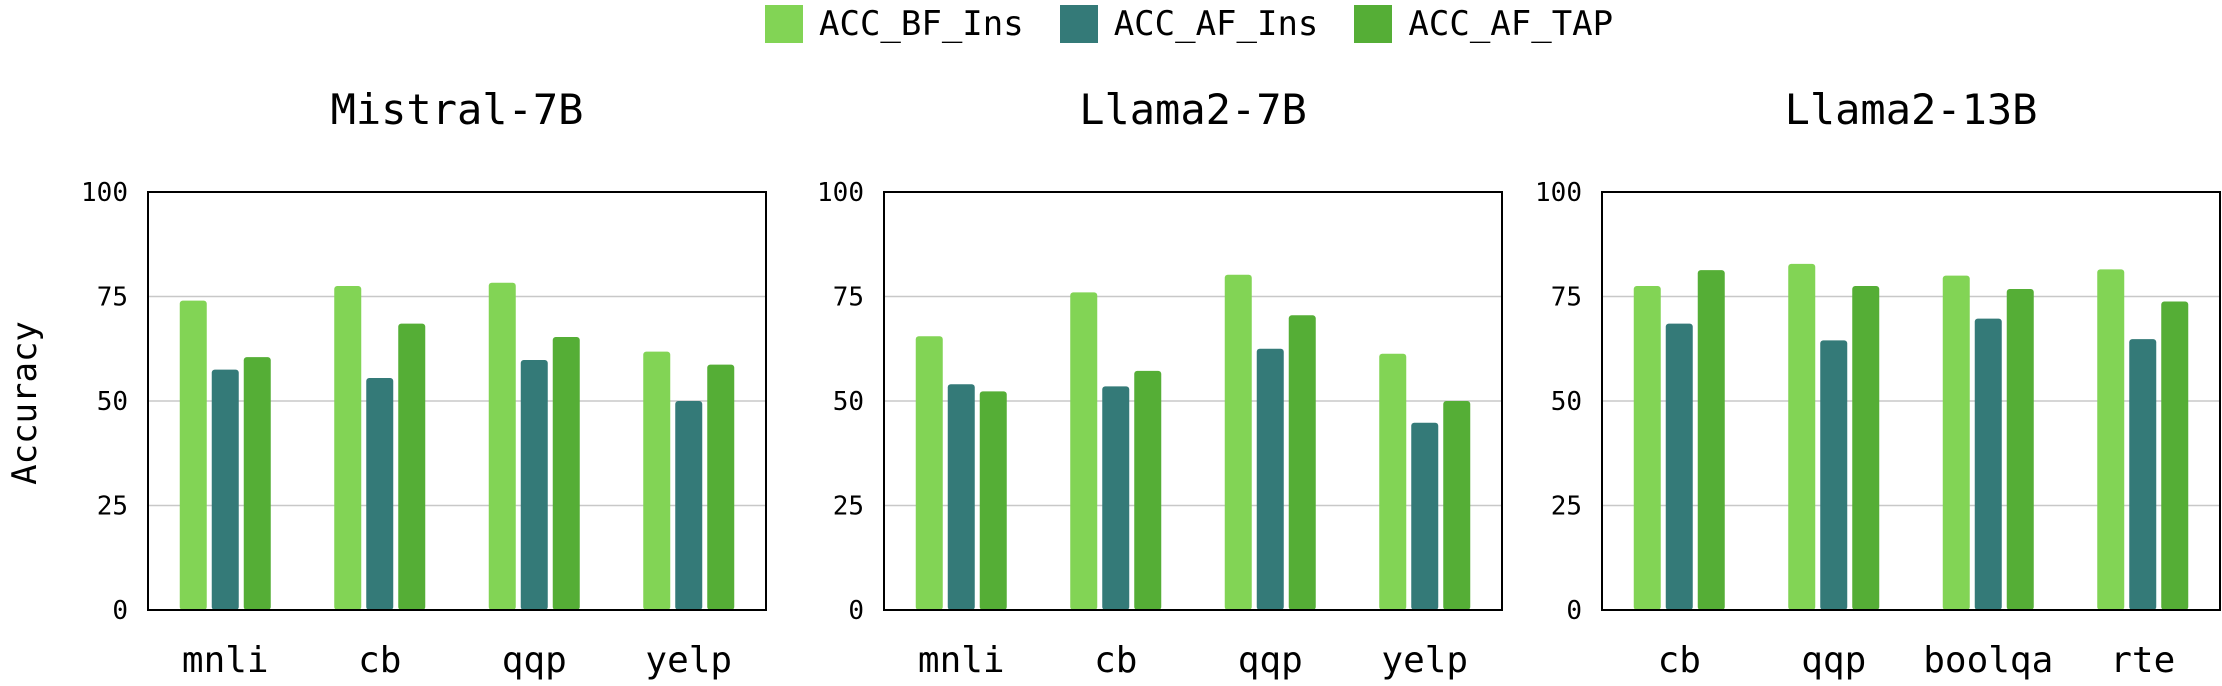 The height and width of the screenshot is (686, 2222). Describe the element at coordinates (921, 24) in the screenshot. I see `legend-label: ACC_BF_Ins` at that location.